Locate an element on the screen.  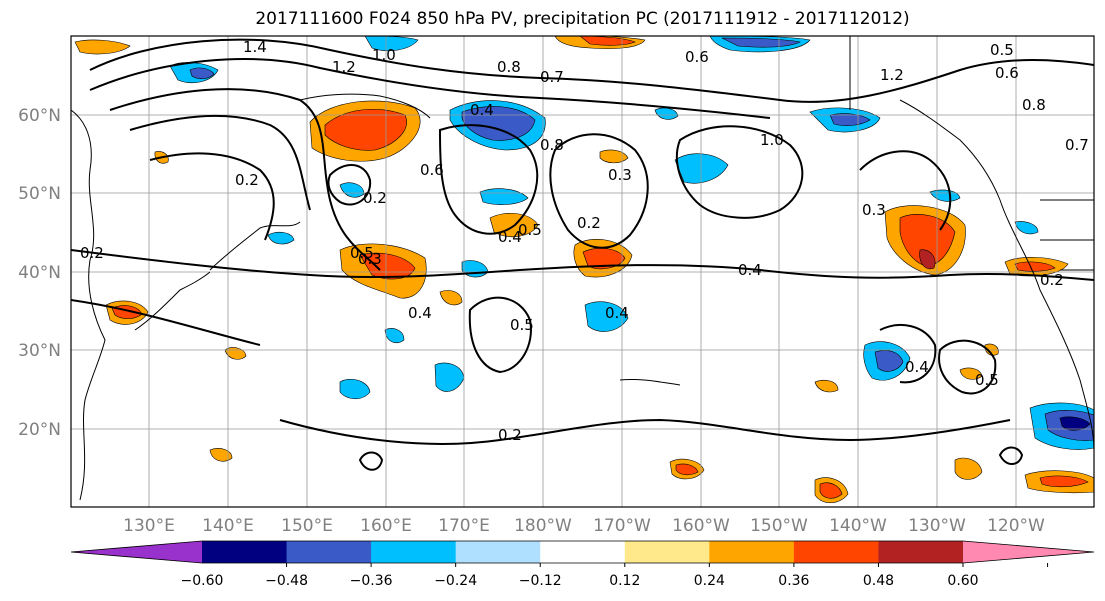
latitude-labels: 60°N 50°N 40°N 30°N 20°N is located at coordinates (39, 273).